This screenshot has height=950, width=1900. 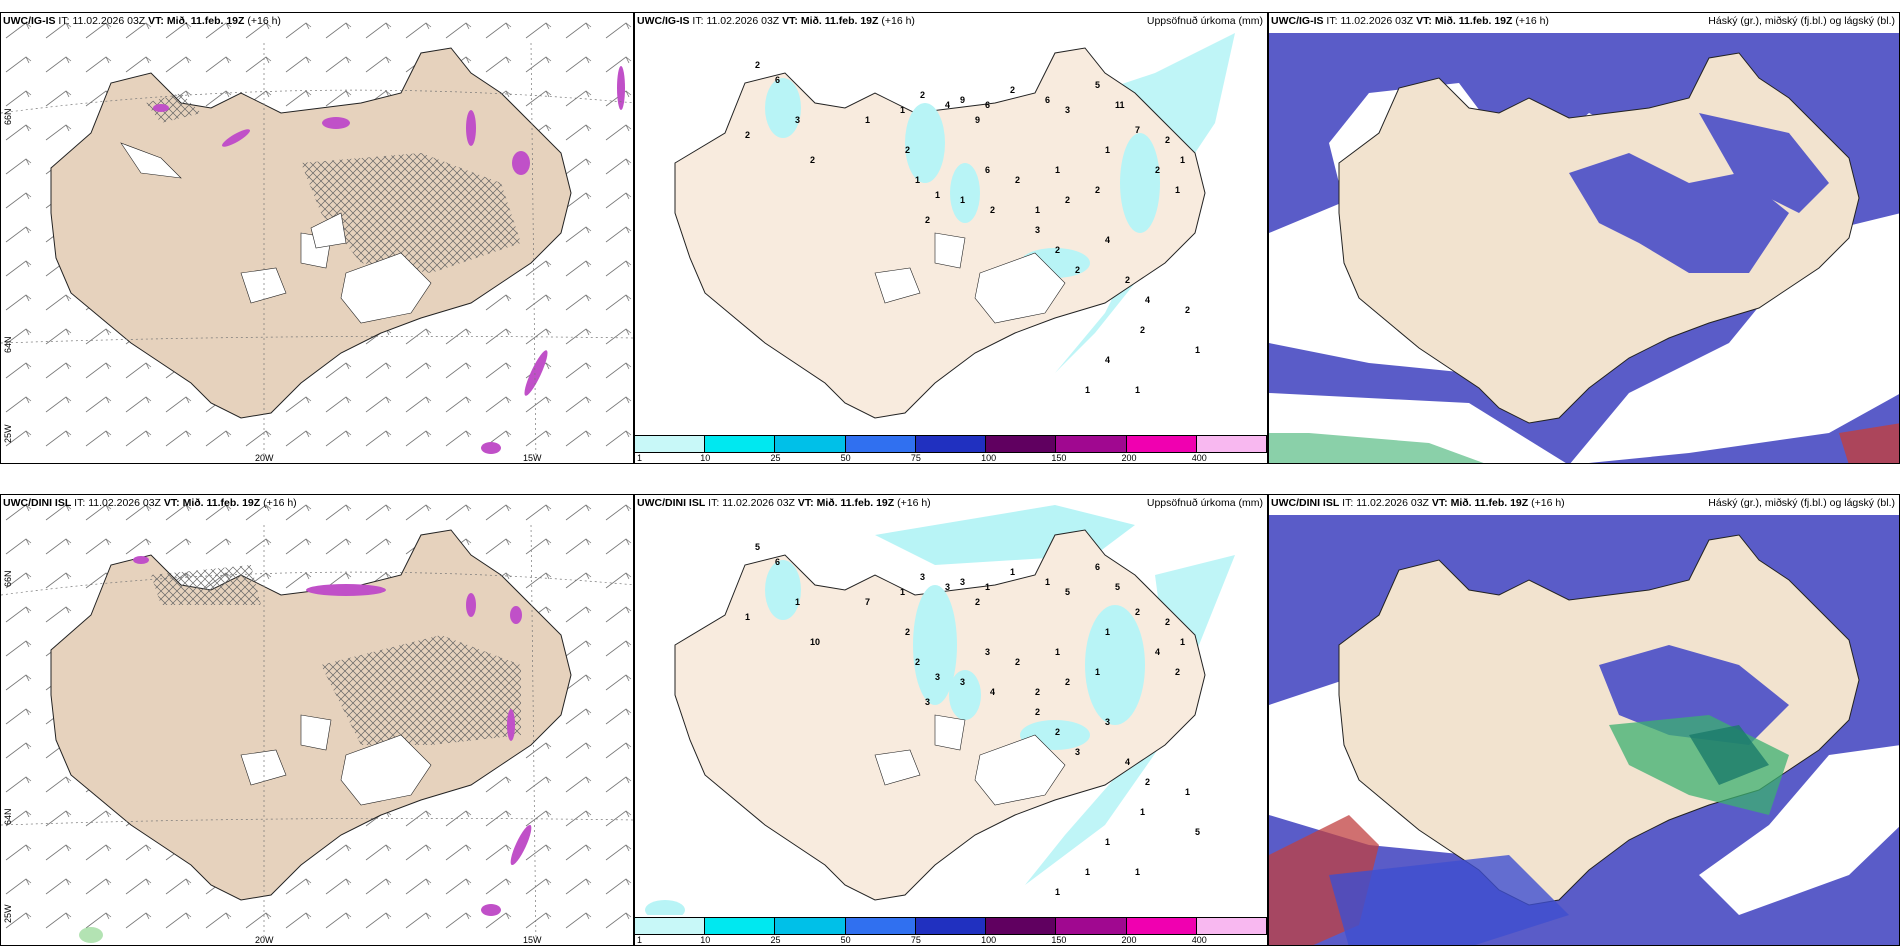 What do you see at coordinates (1137, 130) in the screenshot?
I see `precip-value-label: 7` at bounding box center [1137, 130].